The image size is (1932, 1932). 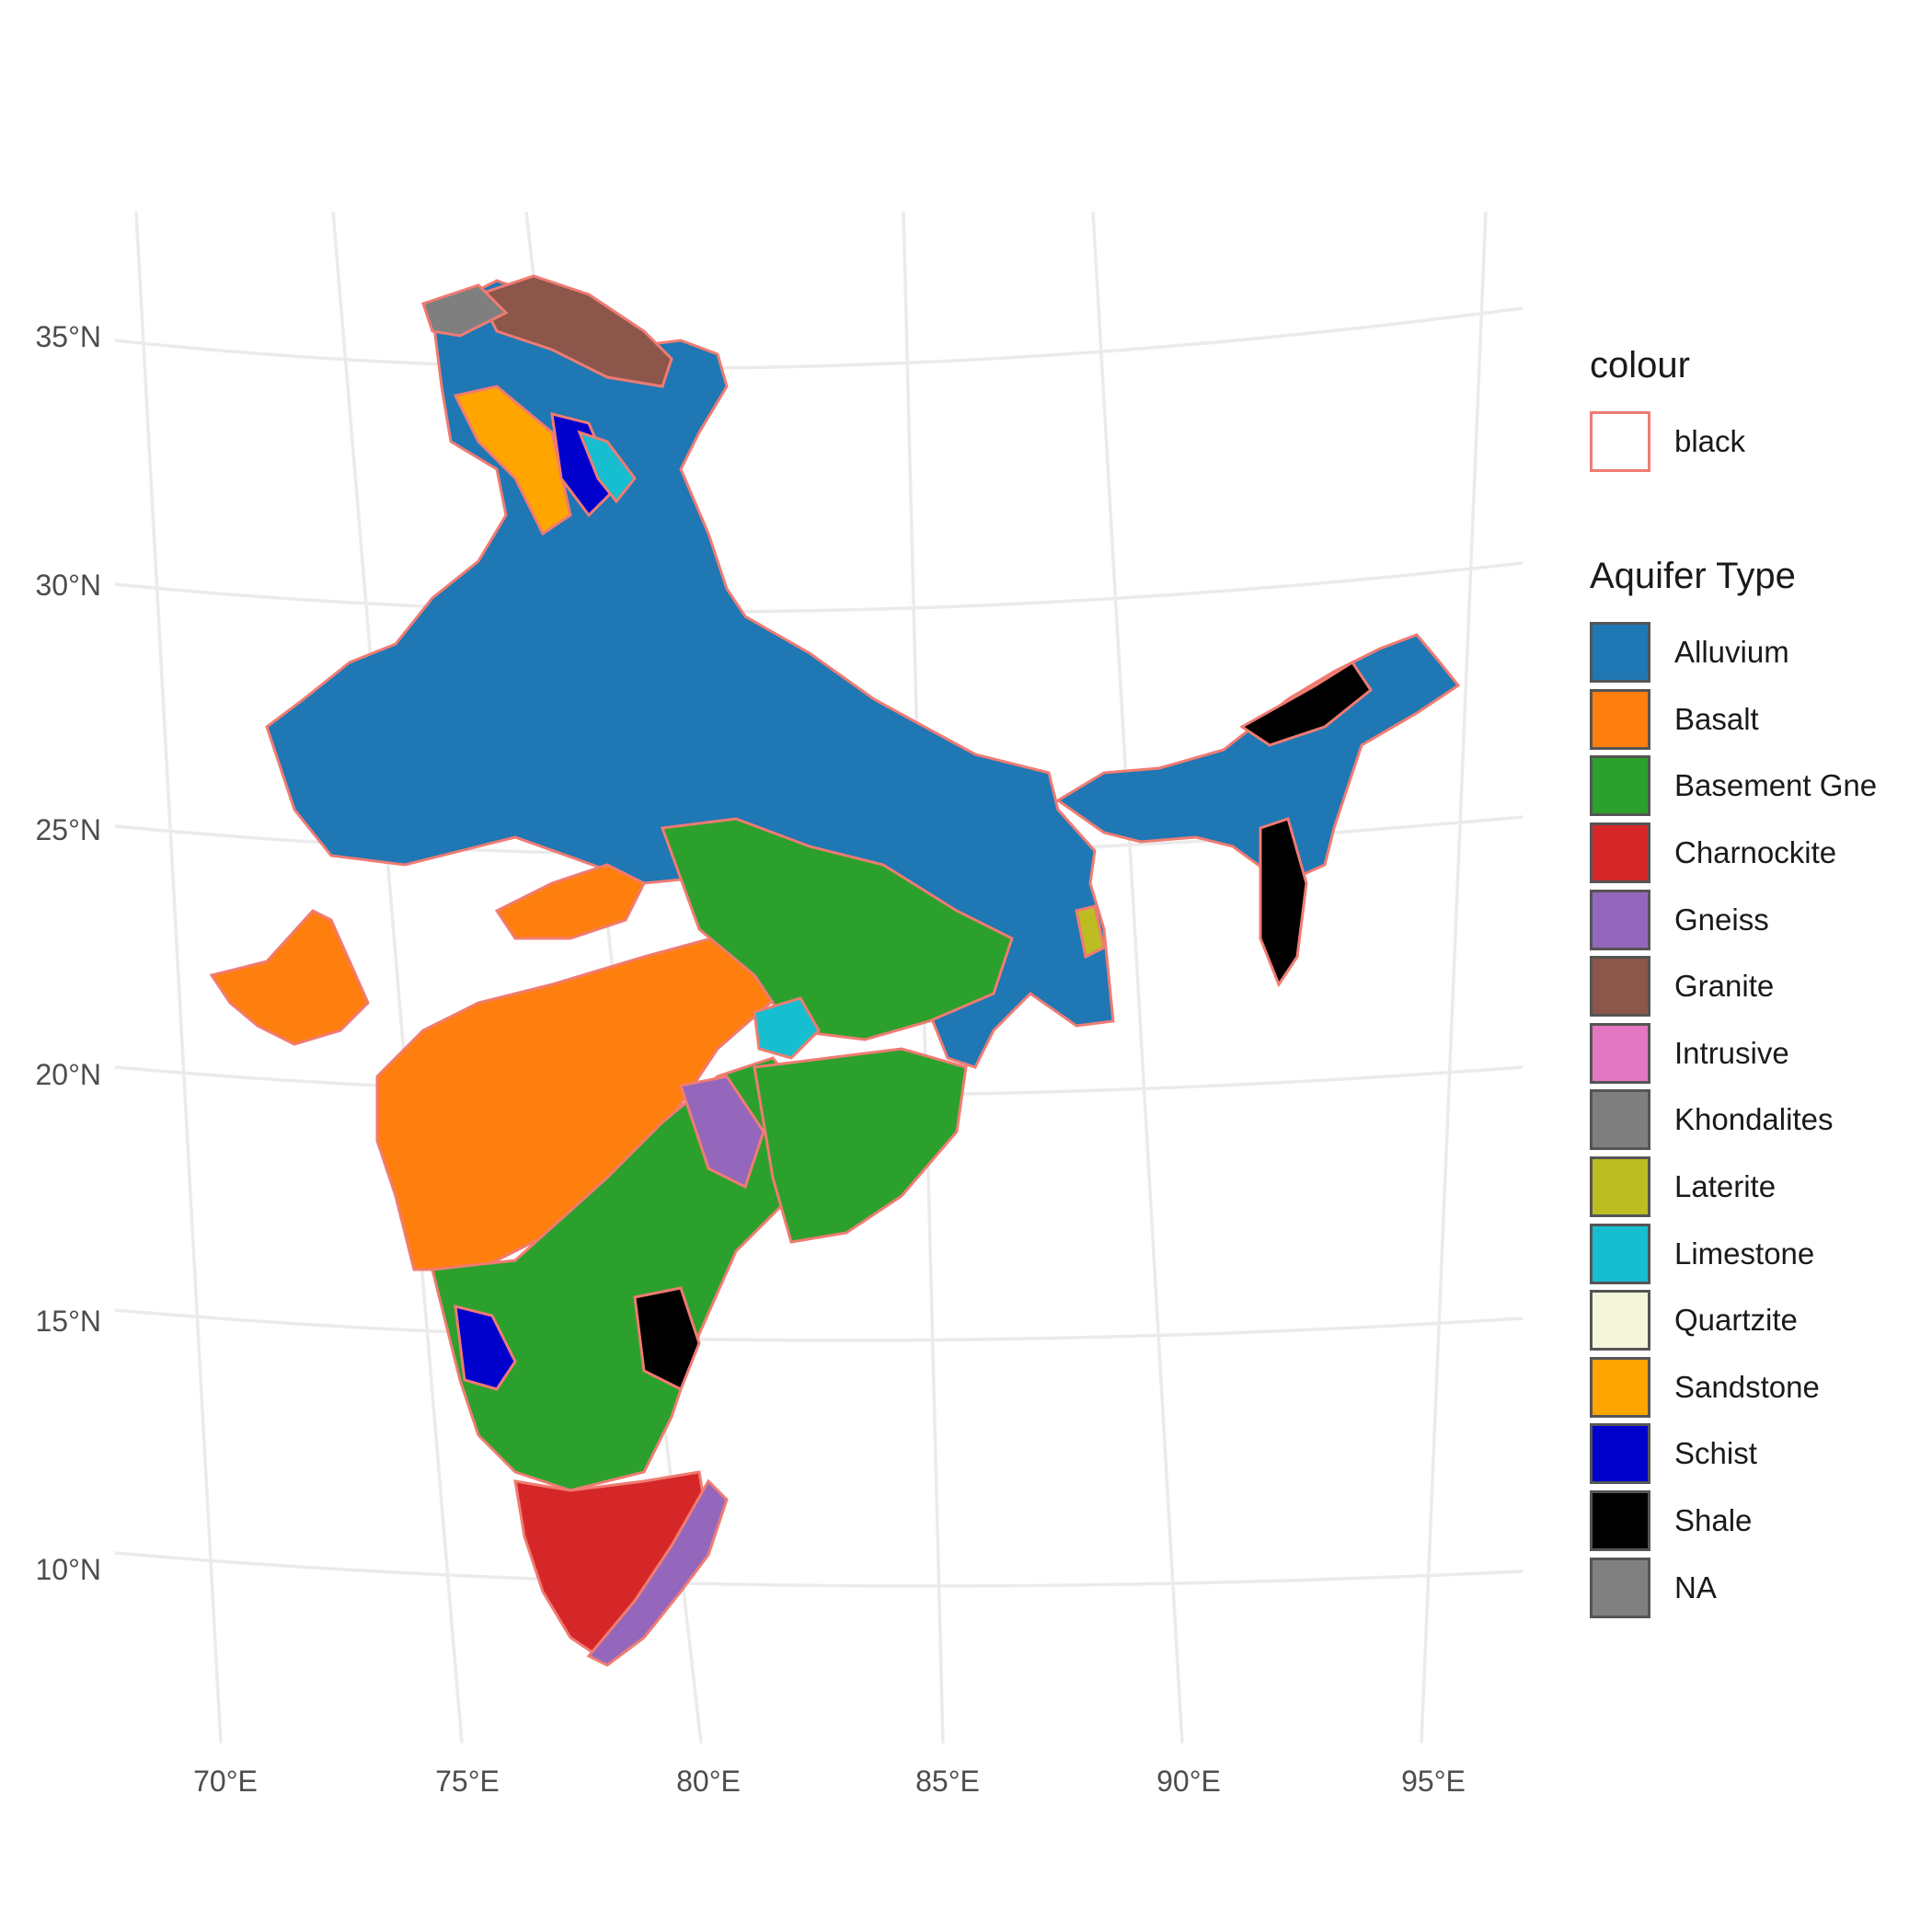 What do you see at coordinates (837, 929) in the screenshot?
I see `region-basement-gneiss-central` at bounding box center [837, 929].